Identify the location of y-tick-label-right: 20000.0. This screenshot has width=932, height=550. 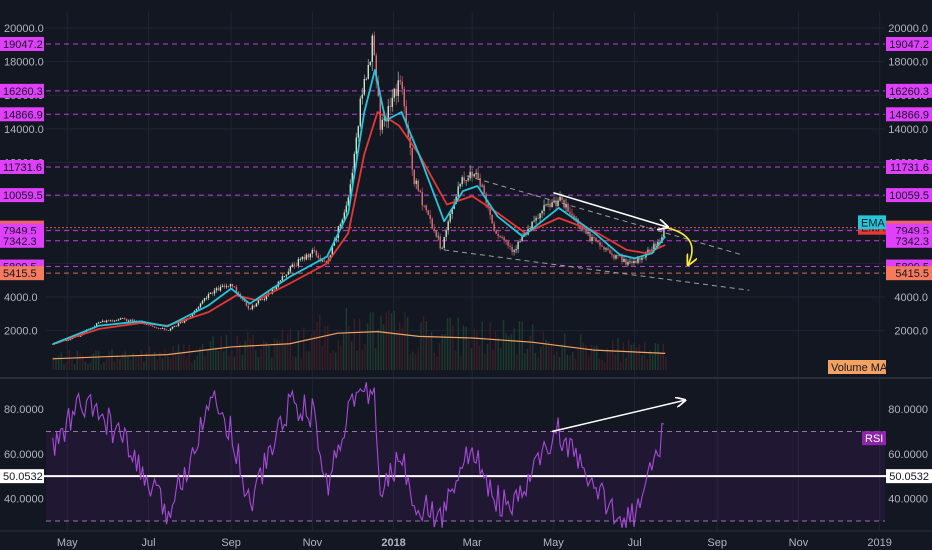
(908, 29).